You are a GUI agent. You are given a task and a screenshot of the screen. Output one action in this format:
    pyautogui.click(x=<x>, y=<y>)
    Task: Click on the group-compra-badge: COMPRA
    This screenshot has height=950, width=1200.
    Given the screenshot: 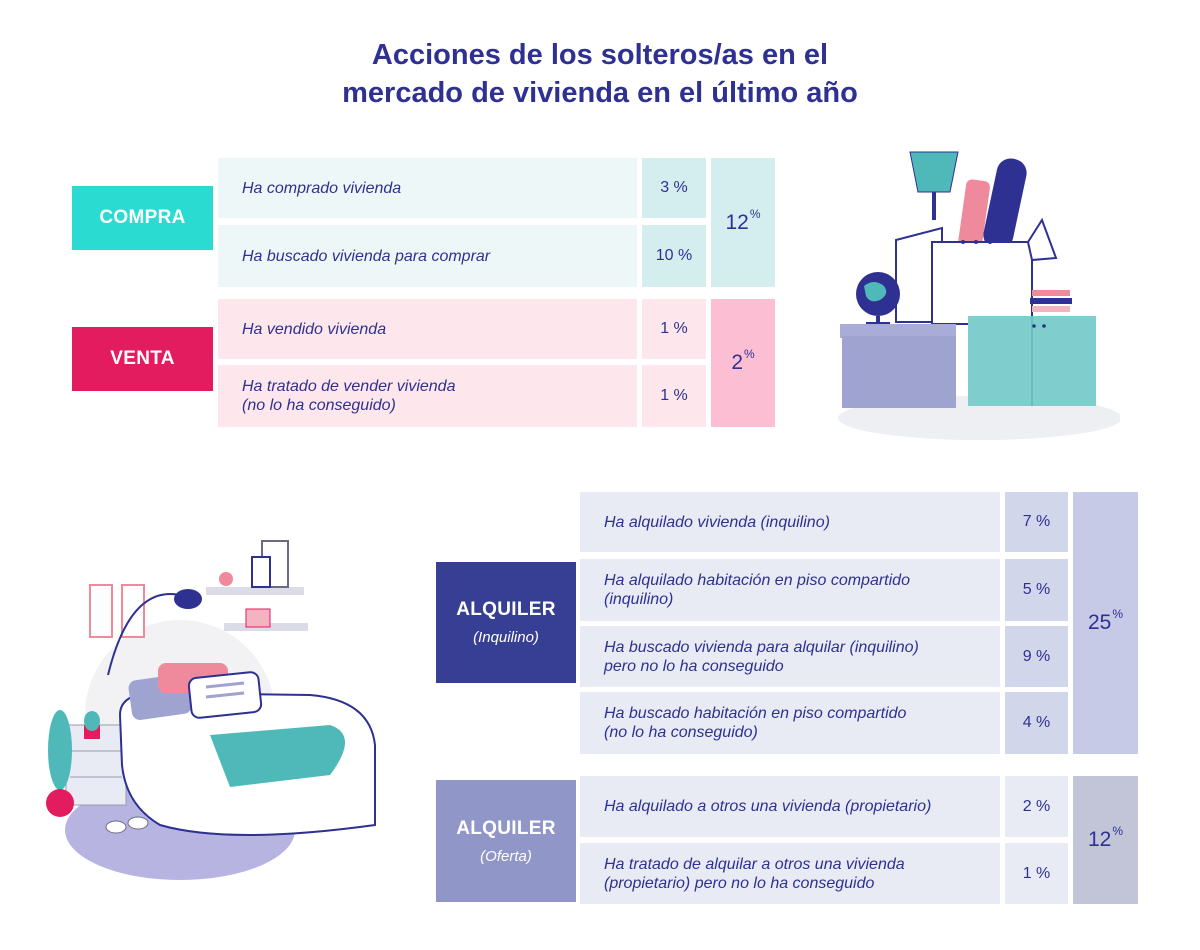 What is the action you would take?
    pyautogui.click(x=142, y=218)
    